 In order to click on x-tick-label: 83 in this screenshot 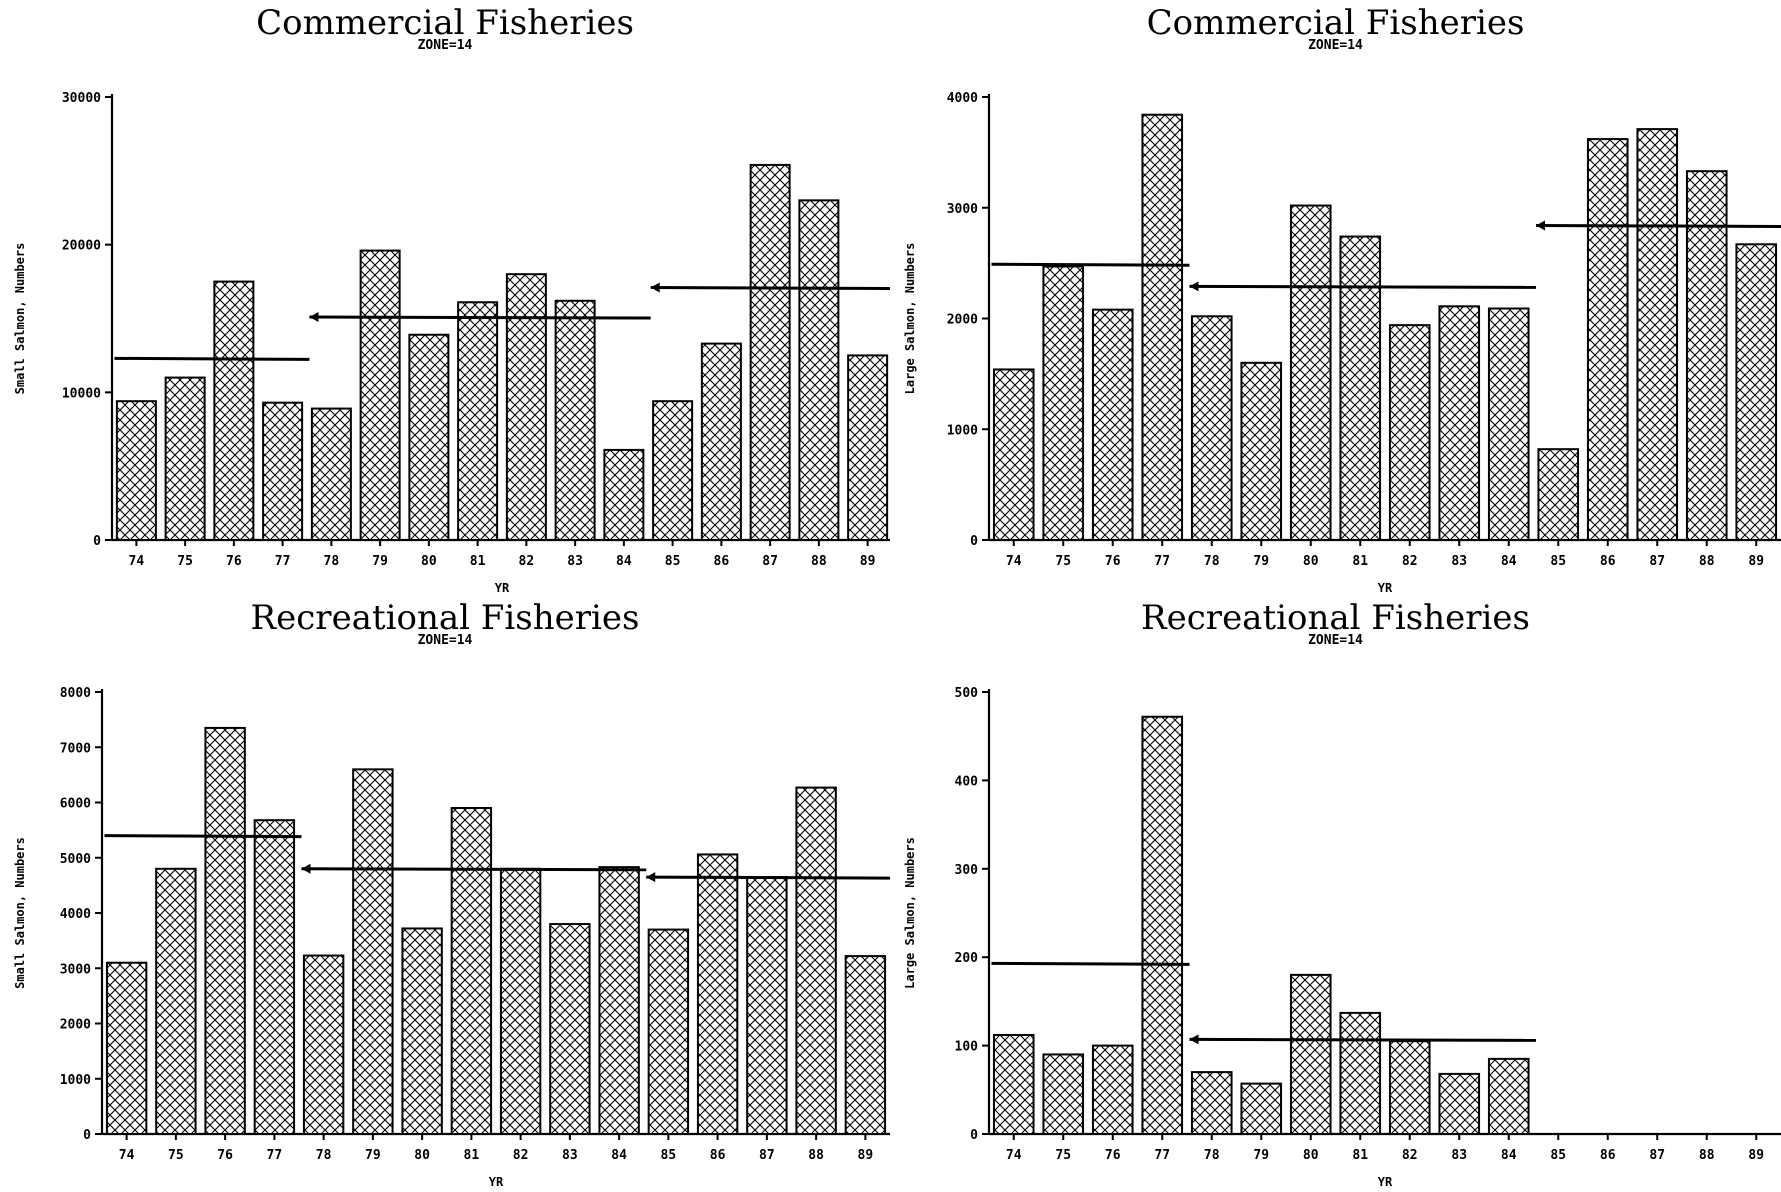, I will do `click(570, 1155)`.